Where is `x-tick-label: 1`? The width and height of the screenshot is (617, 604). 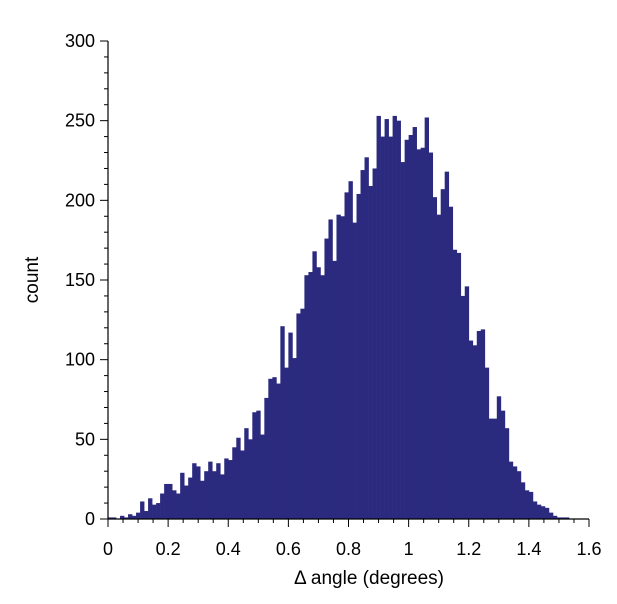
x-tick-label: 1 is located at coordinates (409, 549).